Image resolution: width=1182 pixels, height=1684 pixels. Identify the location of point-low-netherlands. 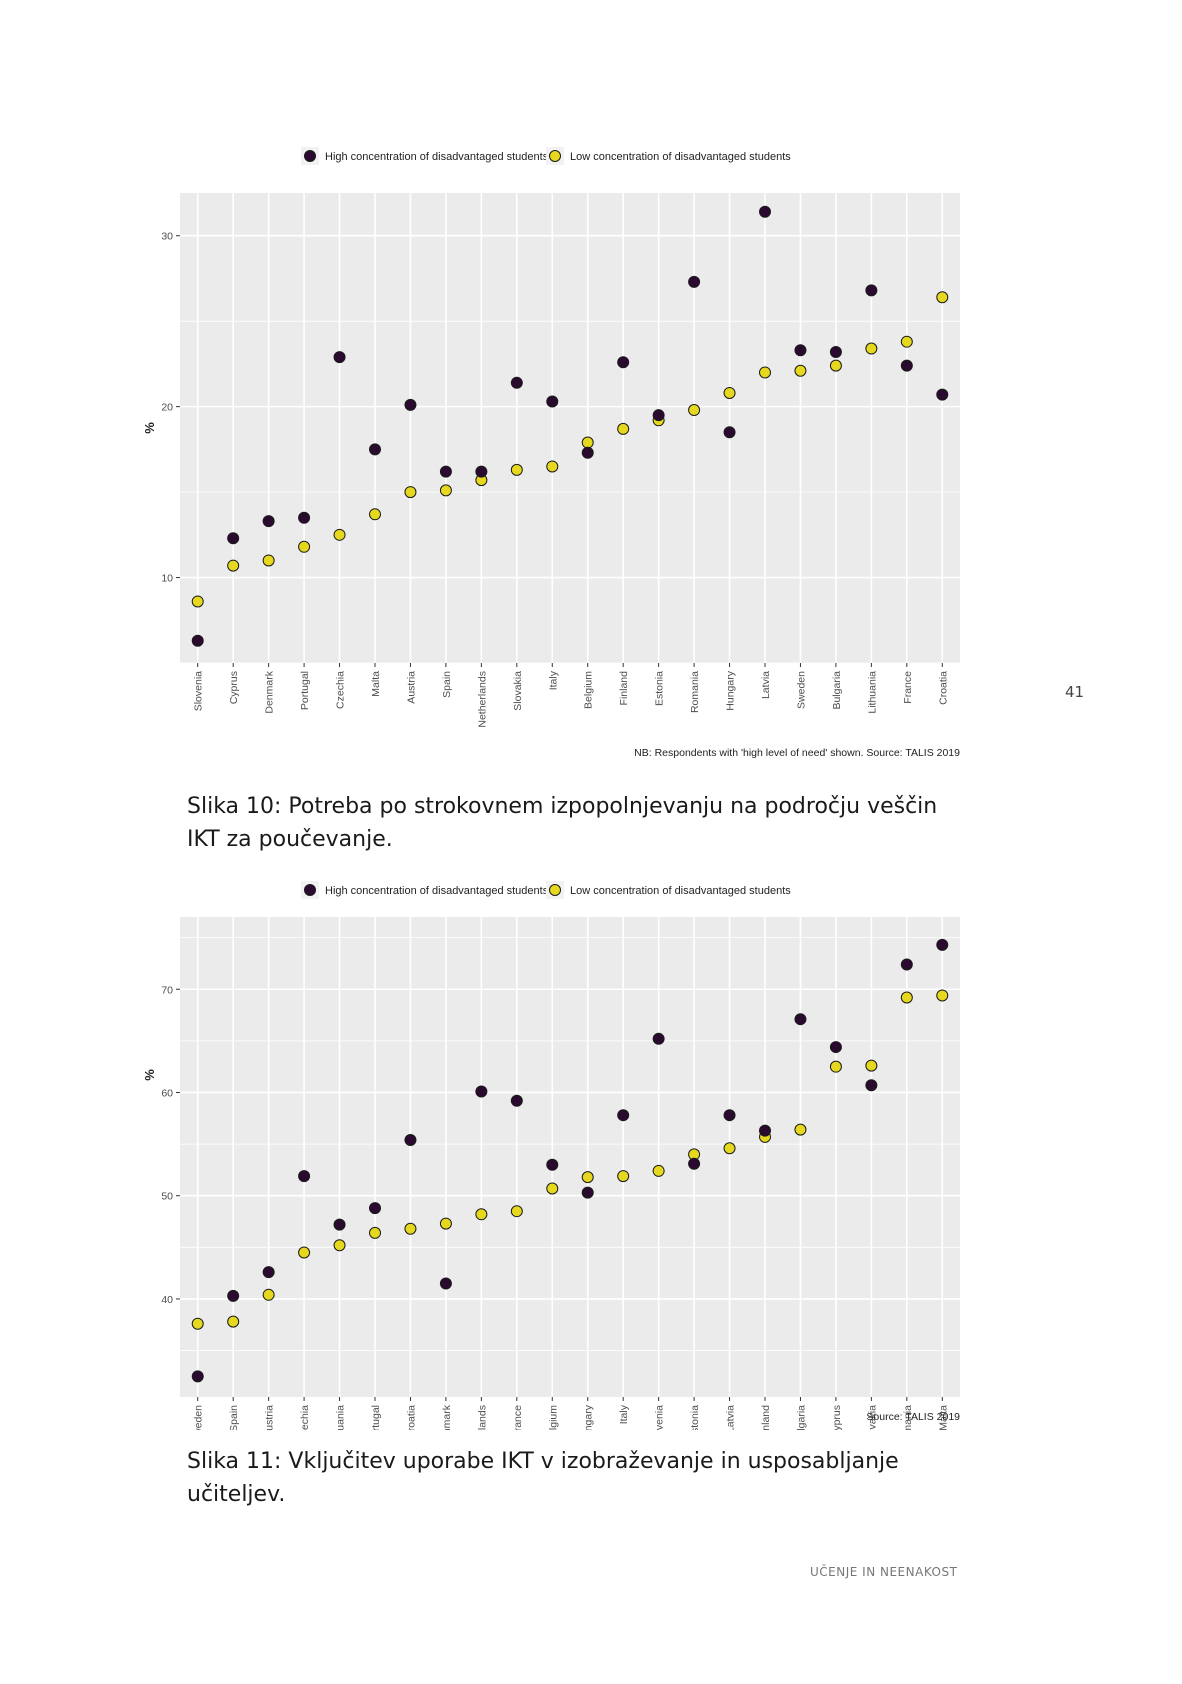
(481, 1214).